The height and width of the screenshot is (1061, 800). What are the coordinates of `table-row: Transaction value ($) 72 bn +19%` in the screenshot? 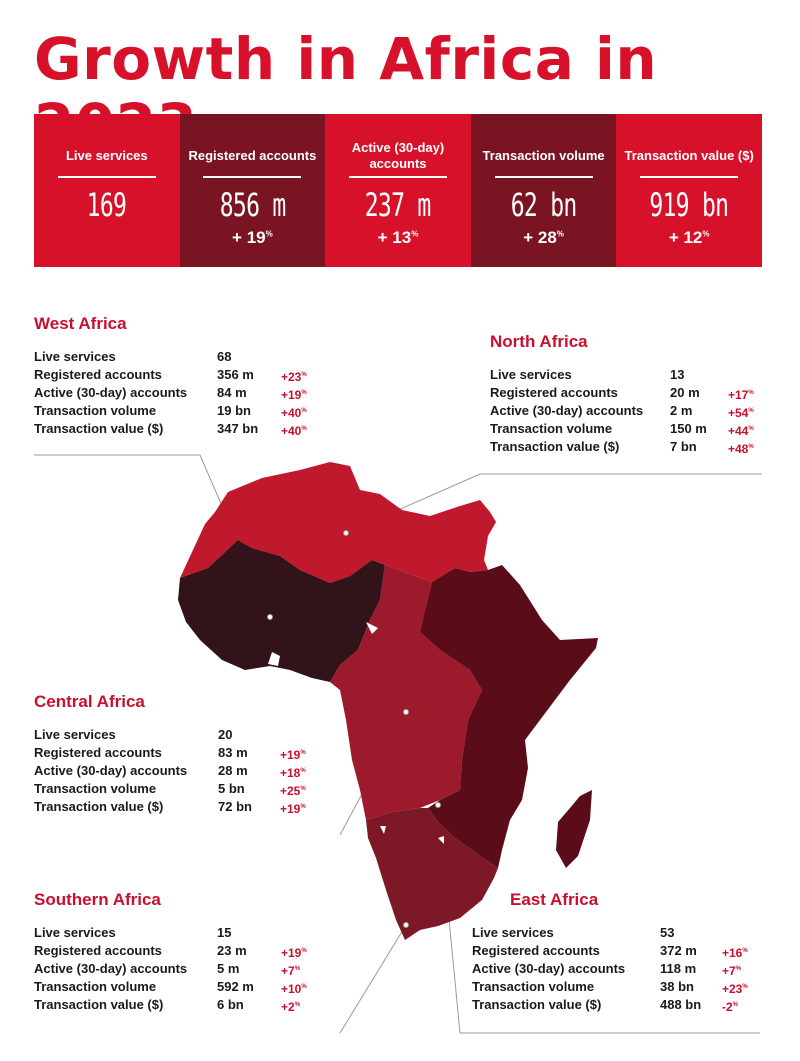 It's located at (170, 807).